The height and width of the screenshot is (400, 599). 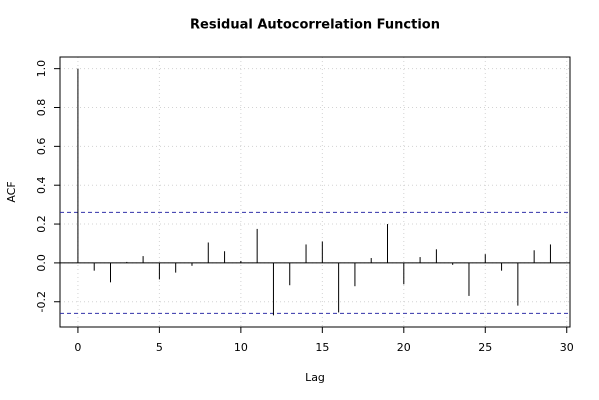 What do you see at coordinates (241, 347) in the screenshot?
I see `x-tick-label: 10` at bounding box center [241, 347].